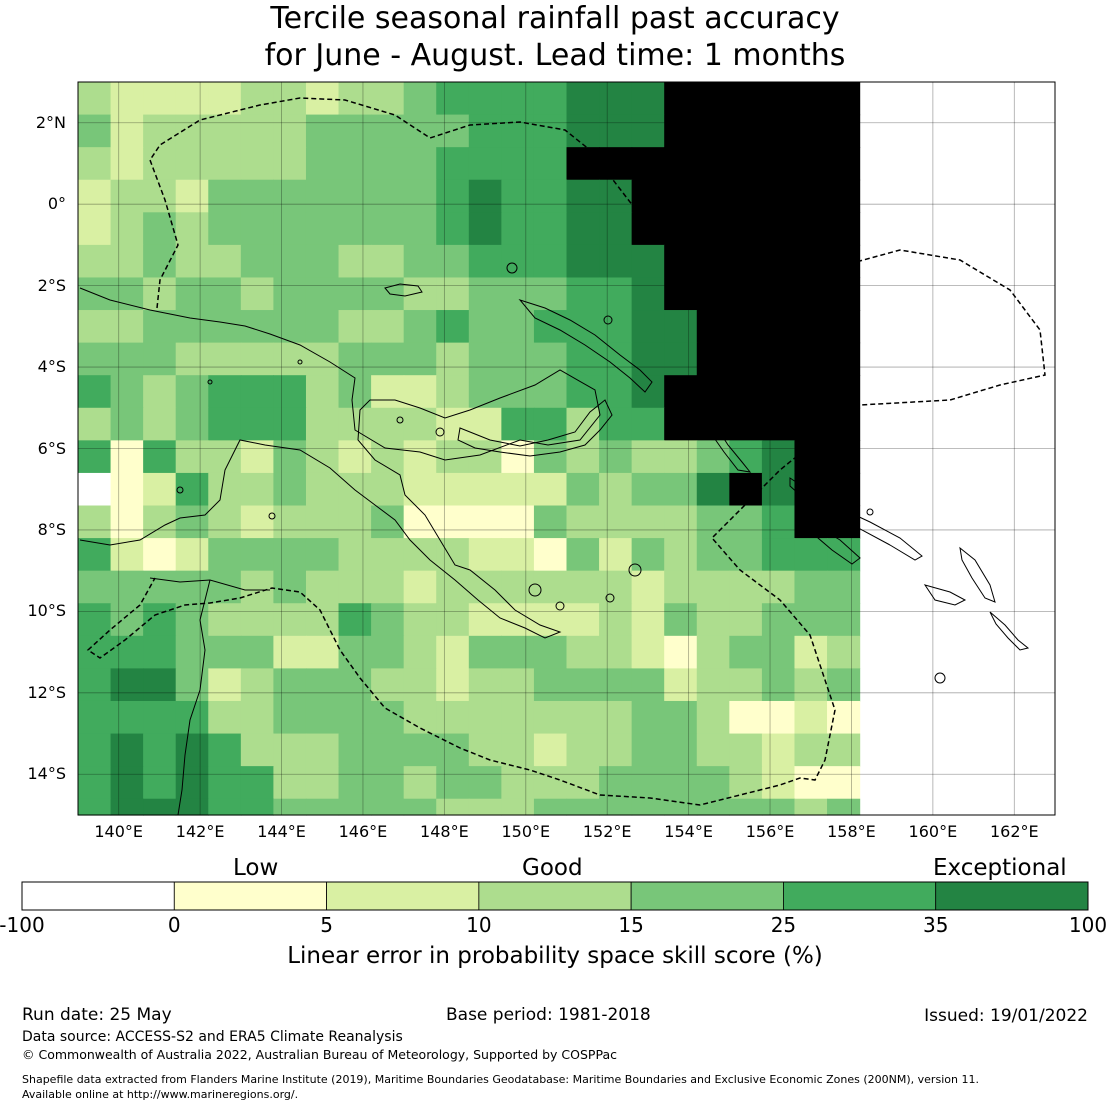  What do you see at coordinates (403, 290) in the screenshot?
I see `manus-coast` at bounding box center [403, 290].